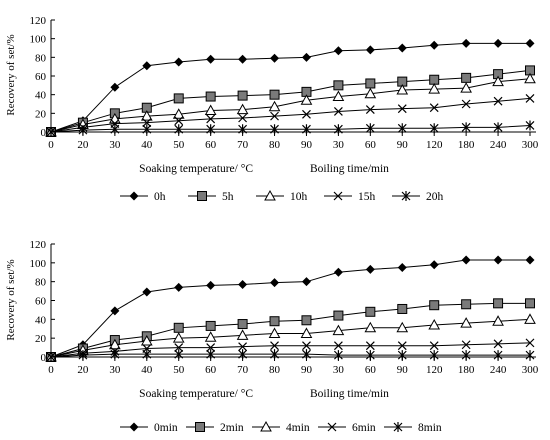 This screenshot has width=550, height=440. I want to click on legend-item: 0h, so click(143, 197).